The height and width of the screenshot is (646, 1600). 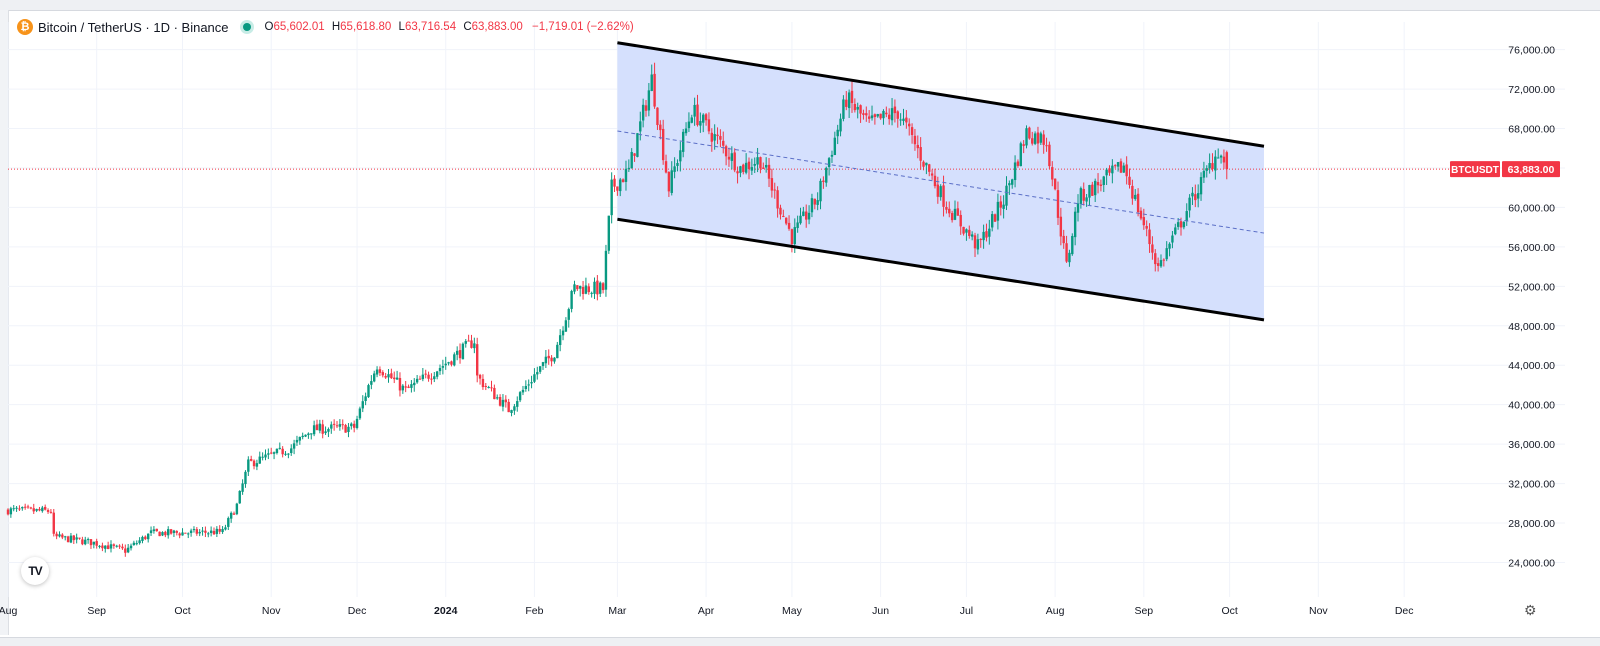 What do you see at coordinates (1531, 445) in the screenshot?
I see `y-tick-label: 36,000.00` at bounding box center [1531, 445].